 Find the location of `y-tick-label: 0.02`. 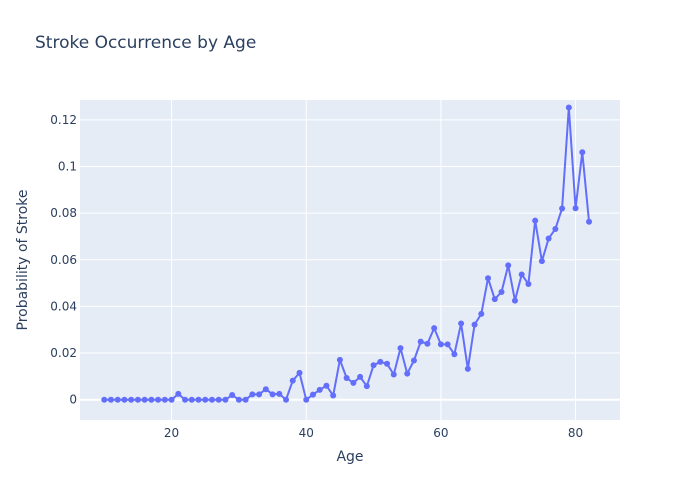

y-tick-label: 0.02 is located at coordinates (63, 353).